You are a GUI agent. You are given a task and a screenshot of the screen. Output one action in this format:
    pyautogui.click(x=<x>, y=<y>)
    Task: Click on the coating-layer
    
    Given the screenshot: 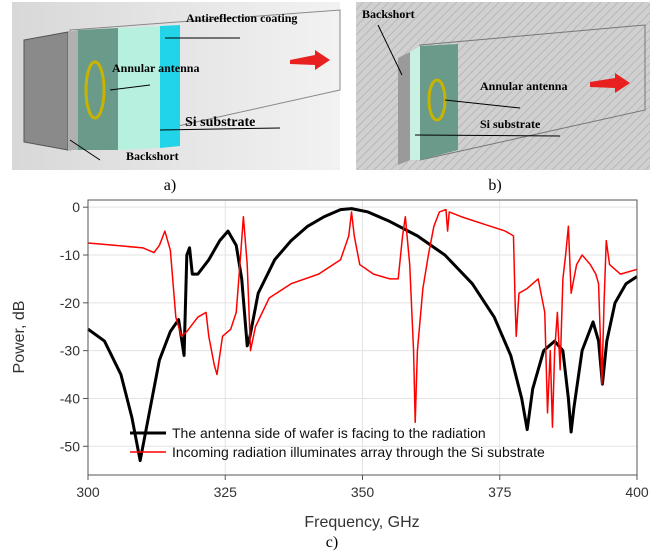 What is the action you would take?
    pyautogui.click(x=170, y=86)
    